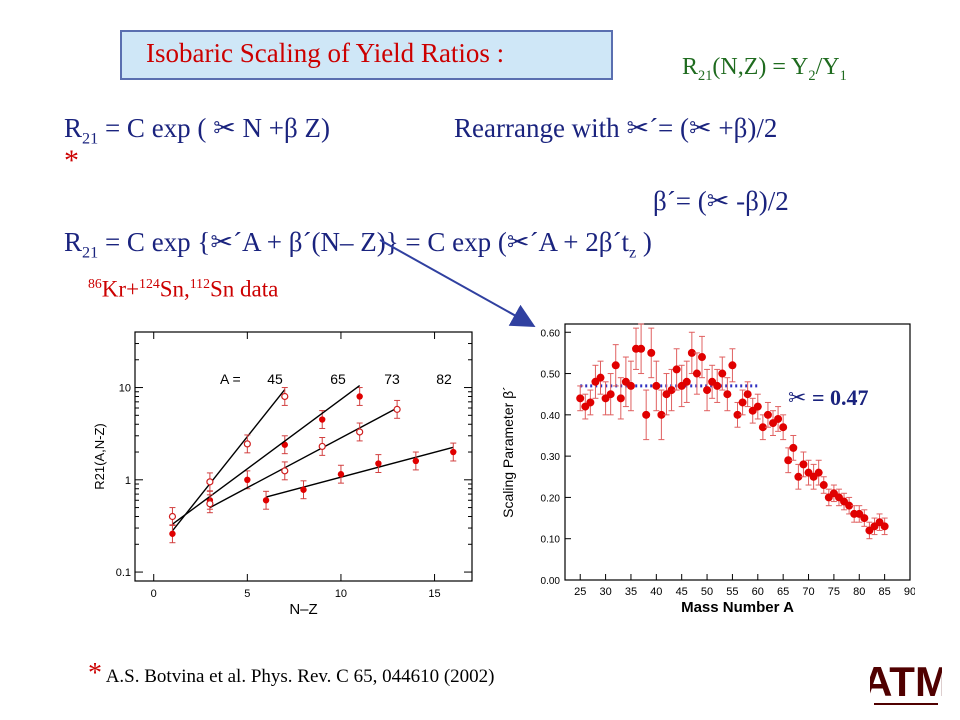  What do you see at coordinates (551, 457) in the screenshot?
I see `y-tick-label: 0.30` at bounding box center [551, 457].